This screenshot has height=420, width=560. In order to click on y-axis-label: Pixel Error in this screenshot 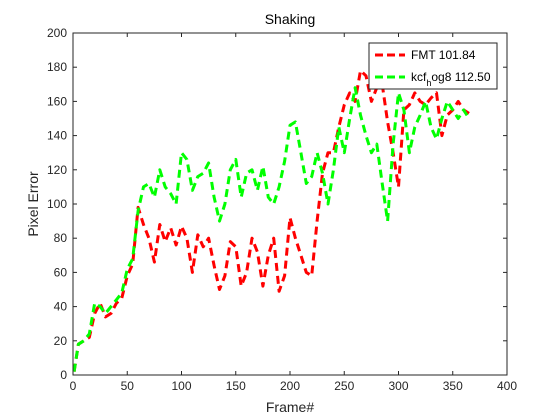, I will do `click(33, 204)`.